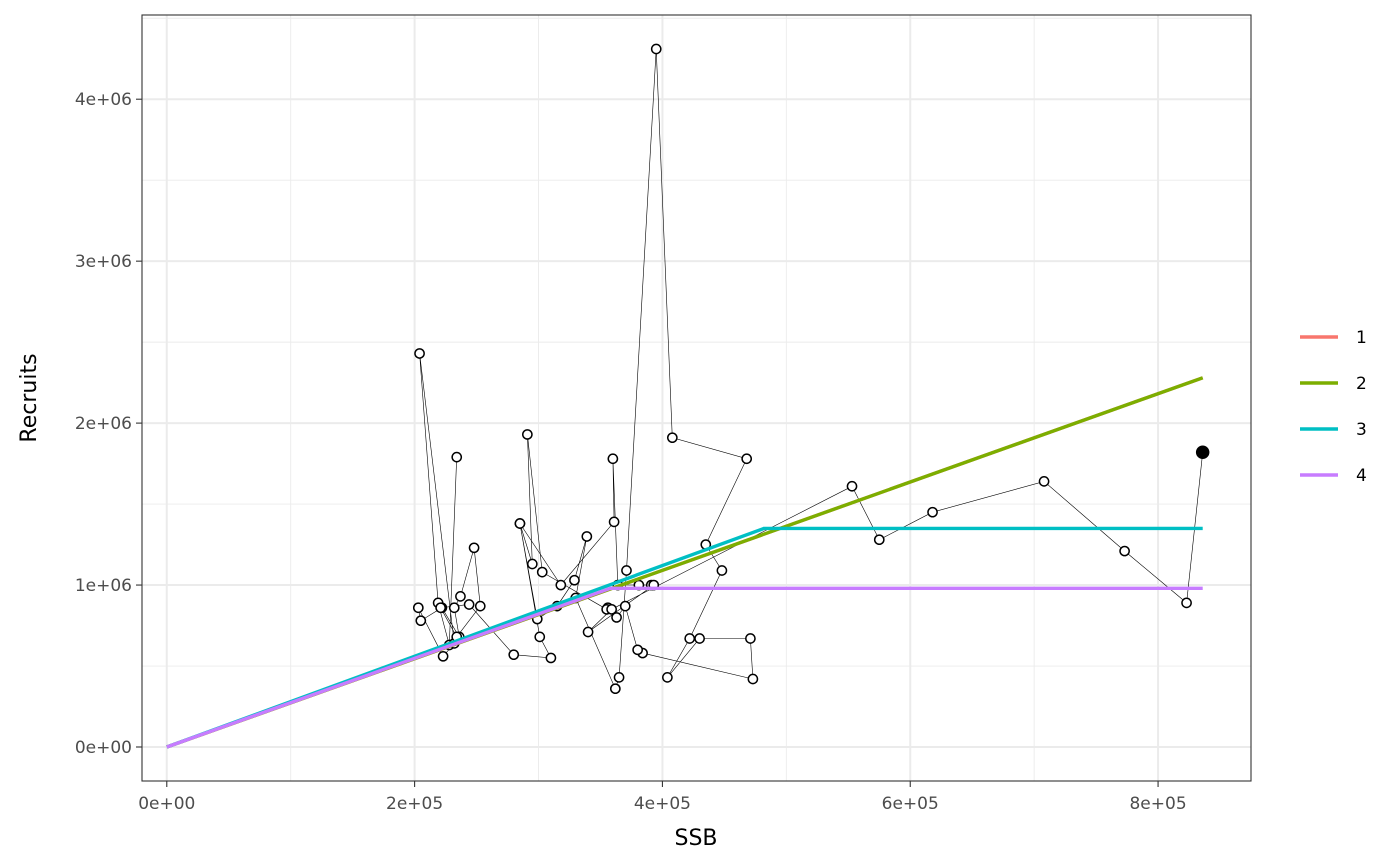 This screenshot has width=1400, height=866. What do you see at coordinates (103, 586) in the screenshot?
I see `y-tick-label: 1e+06` at bounding box center [103, 586].